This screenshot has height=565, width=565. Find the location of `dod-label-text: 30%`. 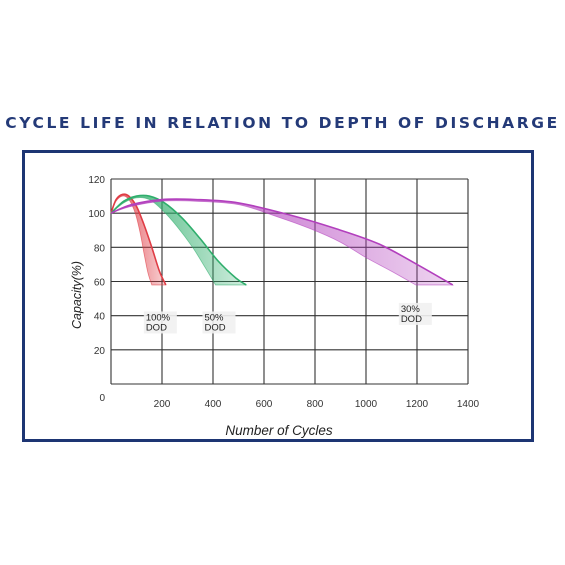

dod-label-text: 30% is located at coordinates (411, 309).